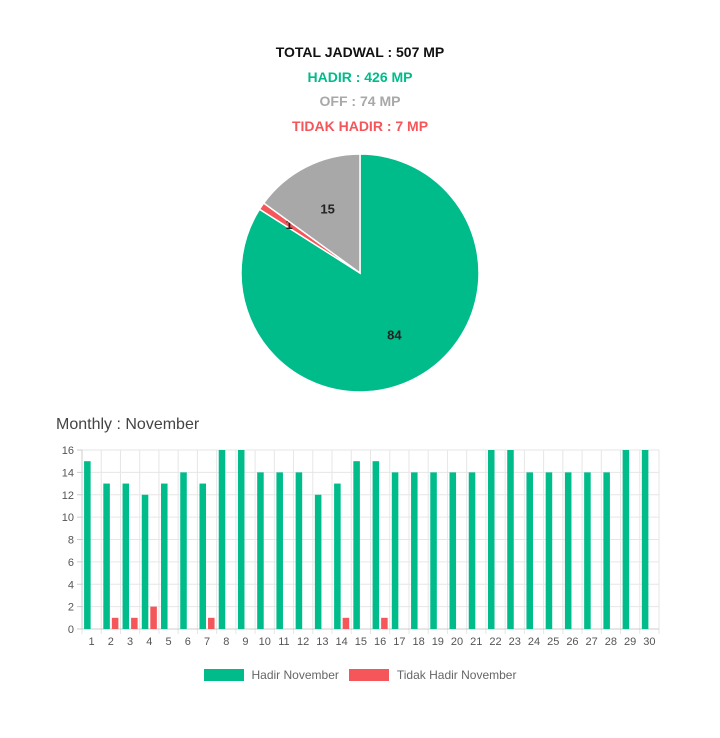 The height and width of the screenshot is (738, 720). What do you see at coordinates (71, 630) in the screenshot?
I see `y-tick-label: 0` at bounding box center [71, 630].